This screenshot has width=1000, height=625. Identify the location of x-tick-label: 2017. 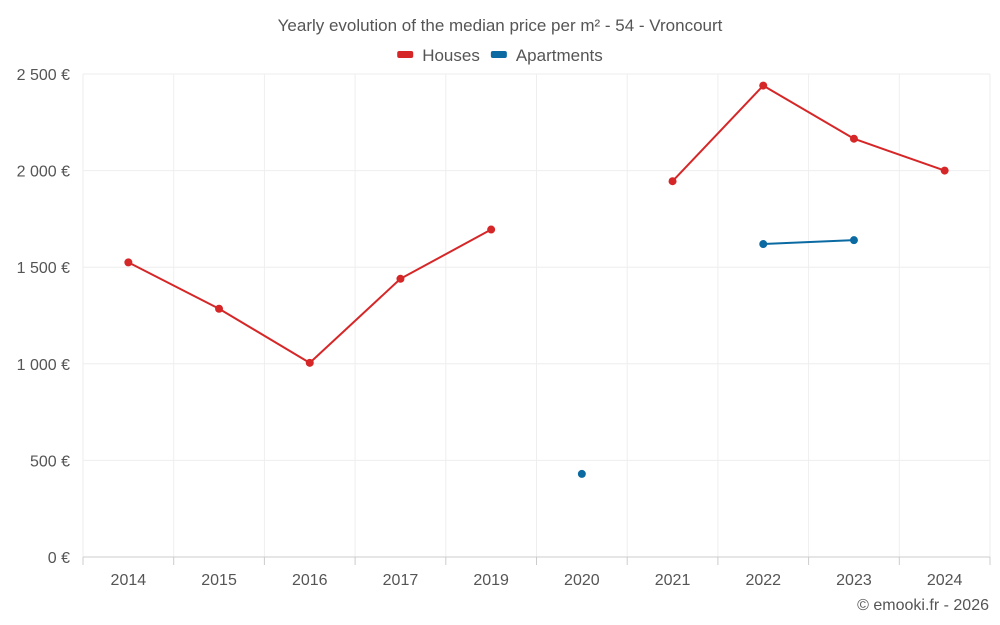
(401, 580).